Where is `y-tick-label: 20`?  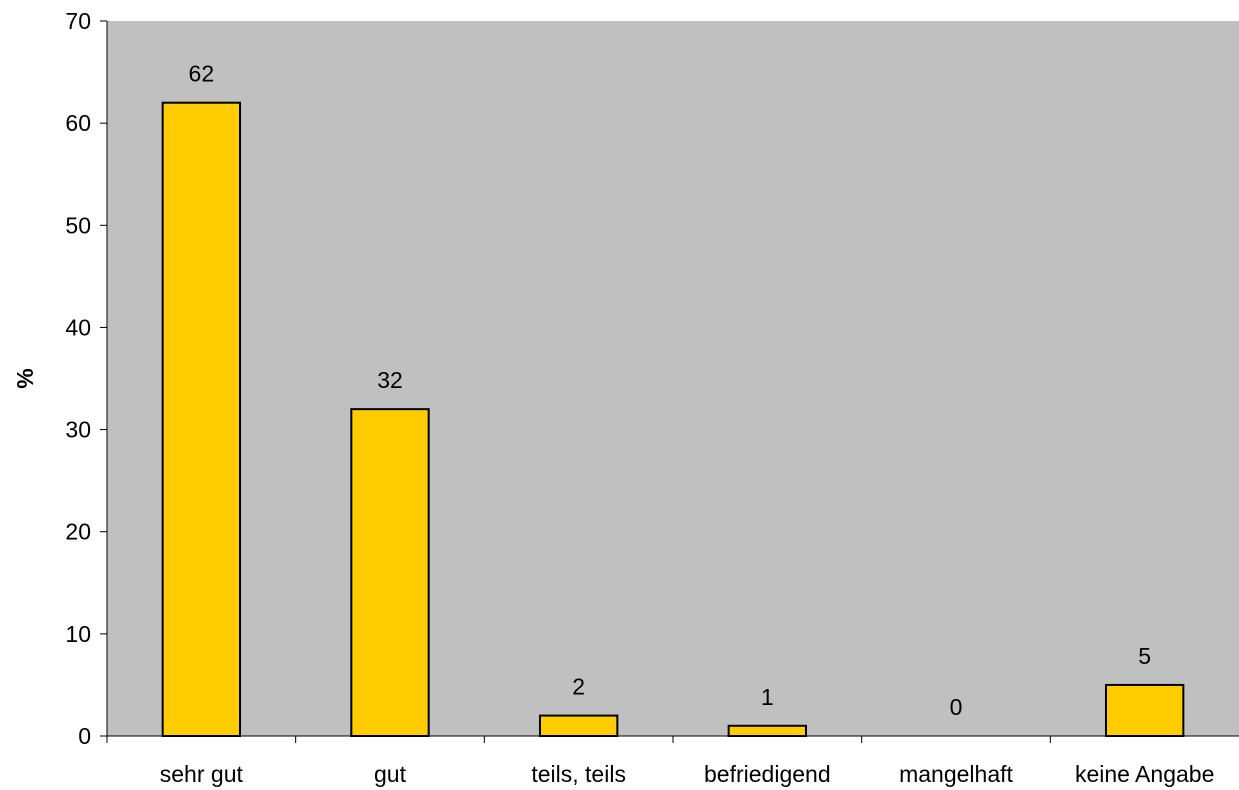 y-tick-label: 20 is located at coordinates (78, 532).